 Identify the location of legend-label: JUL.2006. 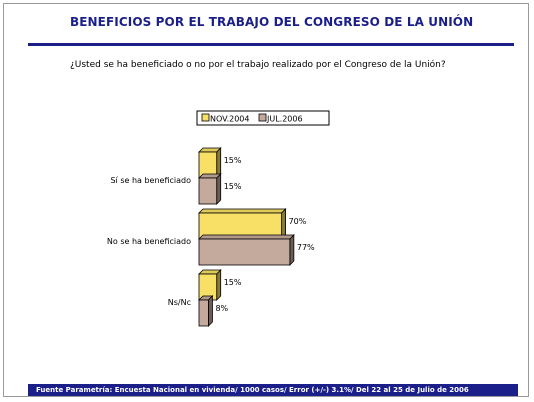
(284, 119).